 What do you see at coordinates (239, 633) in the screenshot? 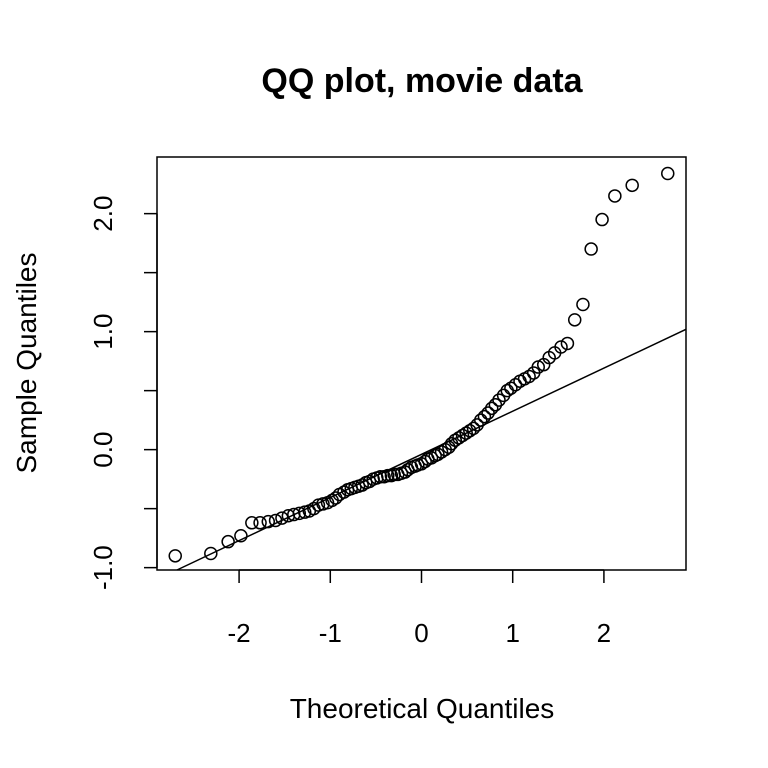
I see `x-tick-label: -2` at bounding box center [239, 633].